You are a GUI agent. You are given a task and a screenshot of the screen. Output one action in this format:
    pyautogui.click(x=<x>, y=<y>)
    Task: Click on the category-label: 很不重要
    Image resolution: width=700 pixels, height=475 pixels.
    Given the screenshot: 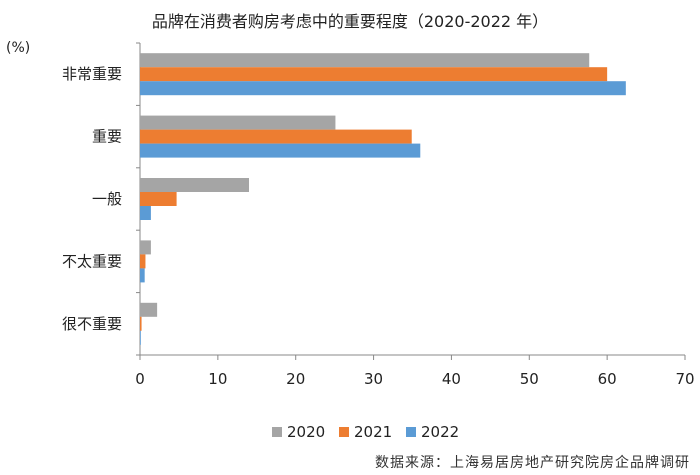 What is the action you would take?
    pyautogui.click(x=92, y=324)
    